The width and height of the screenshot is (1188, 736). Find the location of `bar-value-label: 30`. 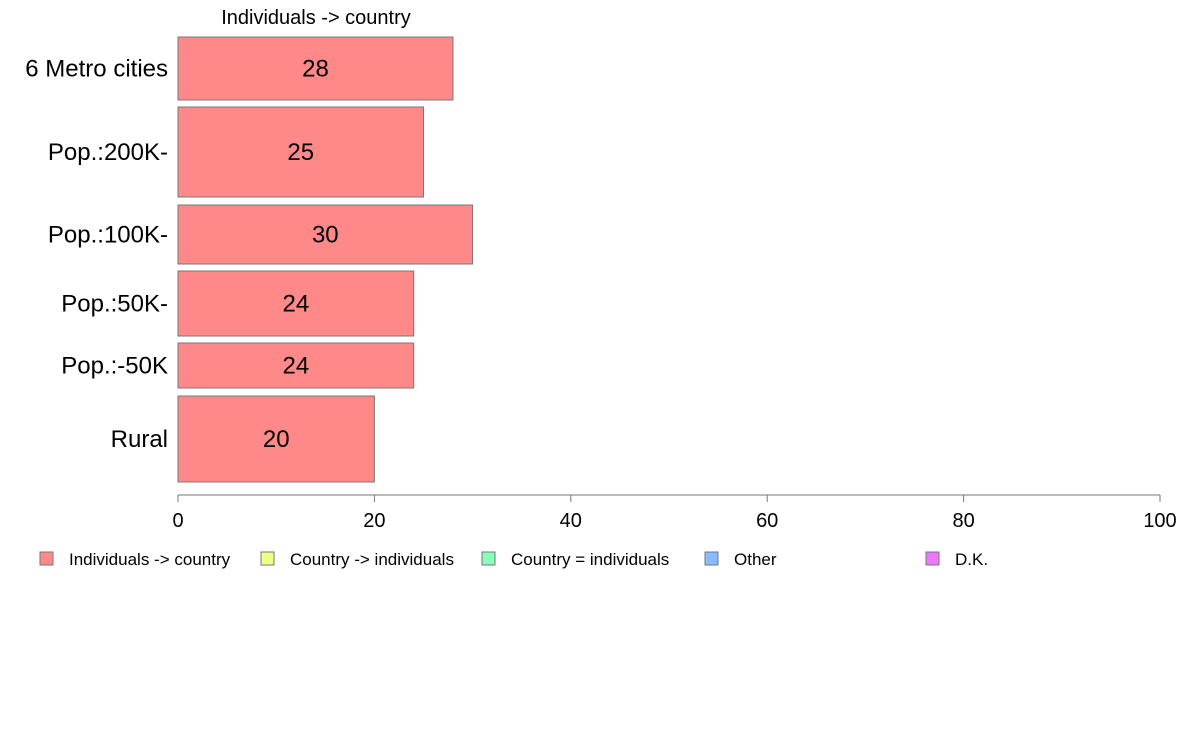

bar-value-label: 30 is located at coordinates (325, 235).